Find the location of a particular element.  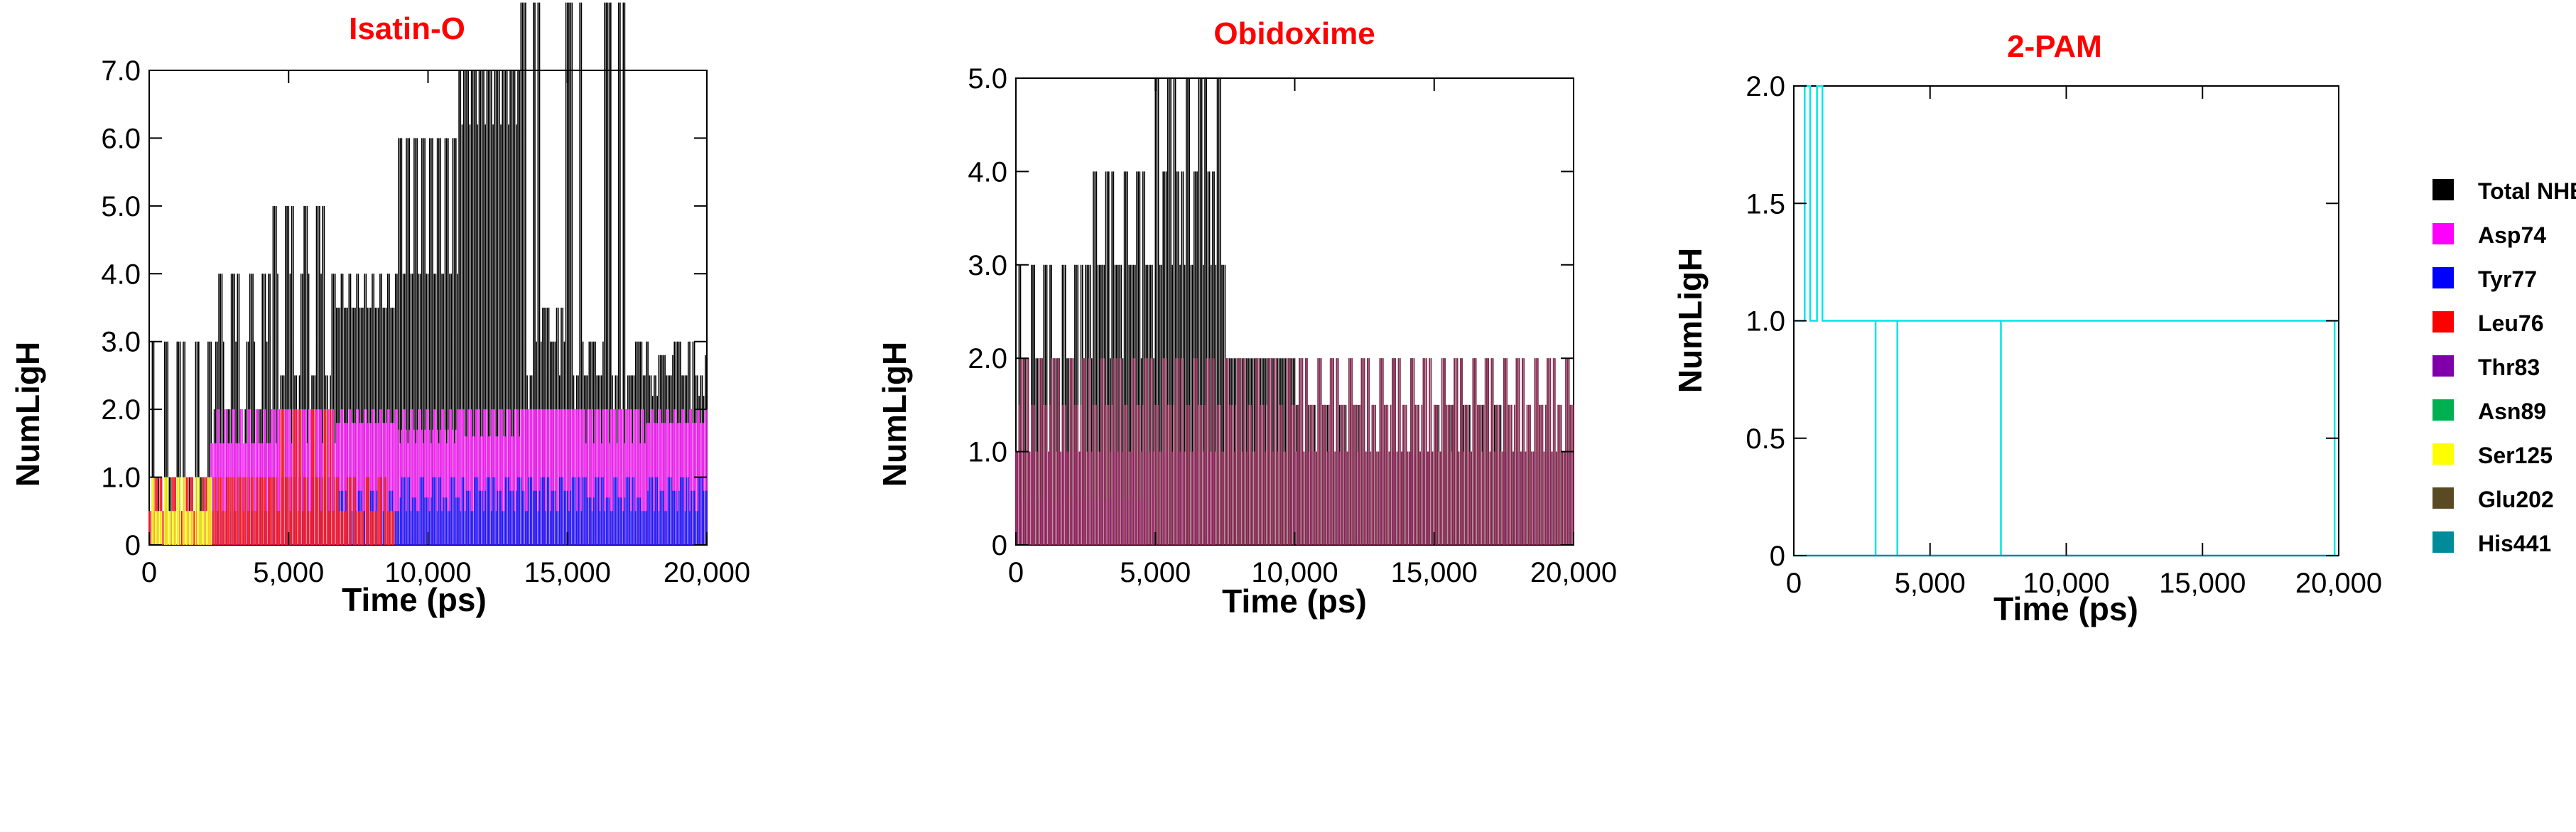

chart-title: 2-PAM is located at coordinates (2054, 46).